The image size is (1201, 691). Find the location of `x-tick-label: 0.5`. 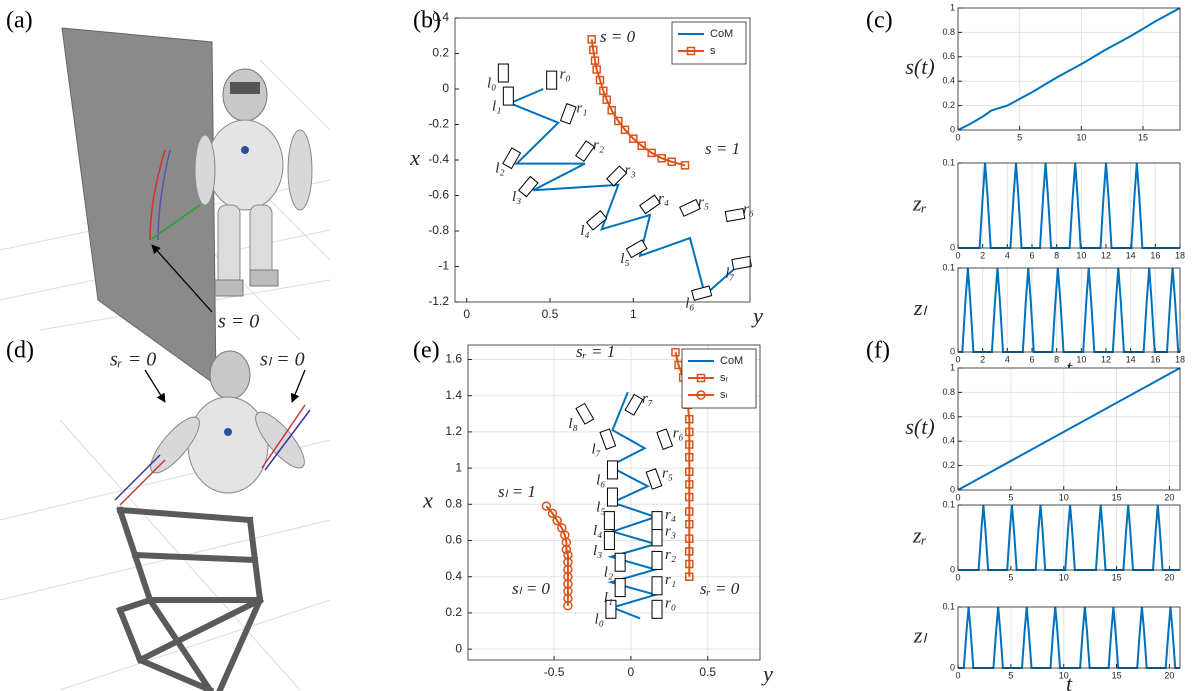

x-tick-label: 0.5 is located at coordinates (707, 672).